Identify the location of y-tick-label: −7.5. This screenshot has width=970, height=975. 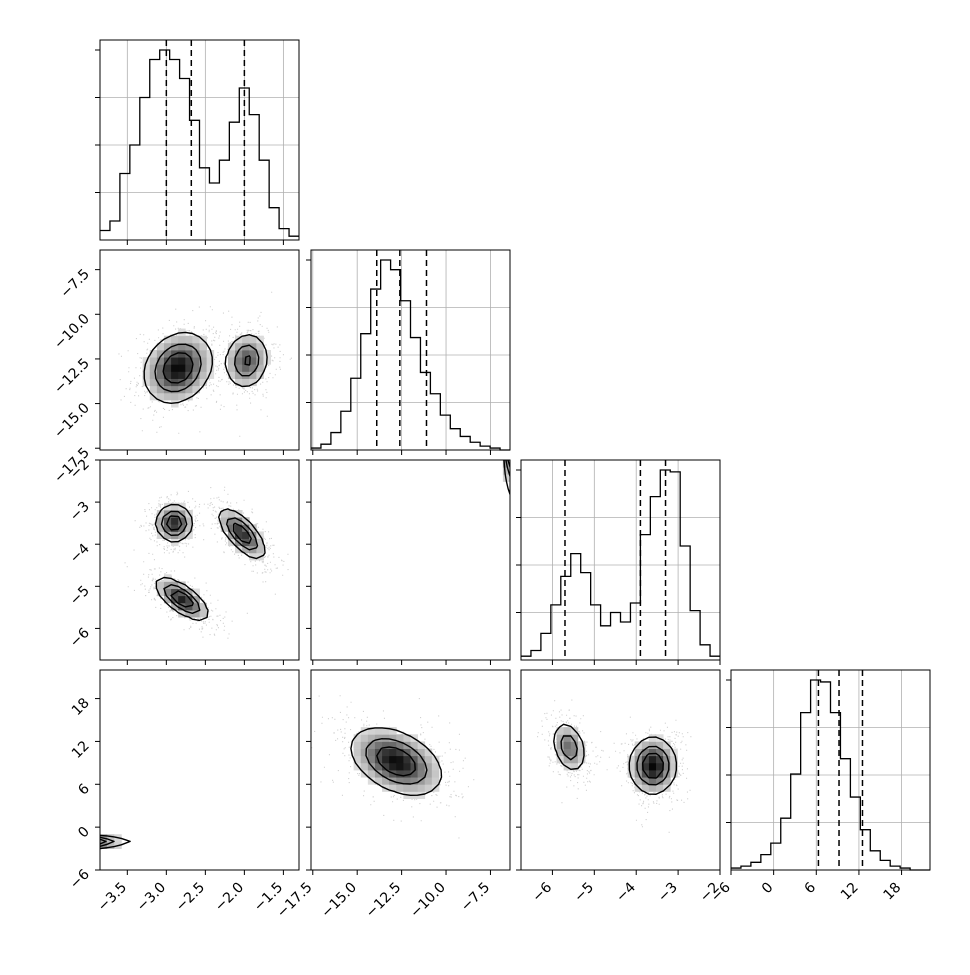
(74, 283).